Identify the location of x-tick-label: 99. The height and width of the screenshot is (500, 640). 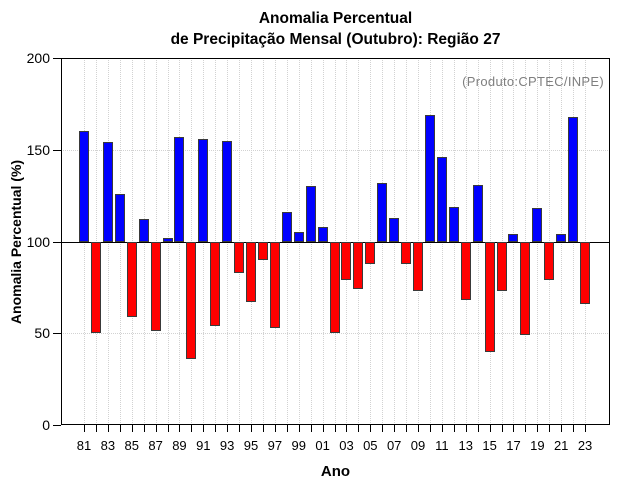
(298, 445).